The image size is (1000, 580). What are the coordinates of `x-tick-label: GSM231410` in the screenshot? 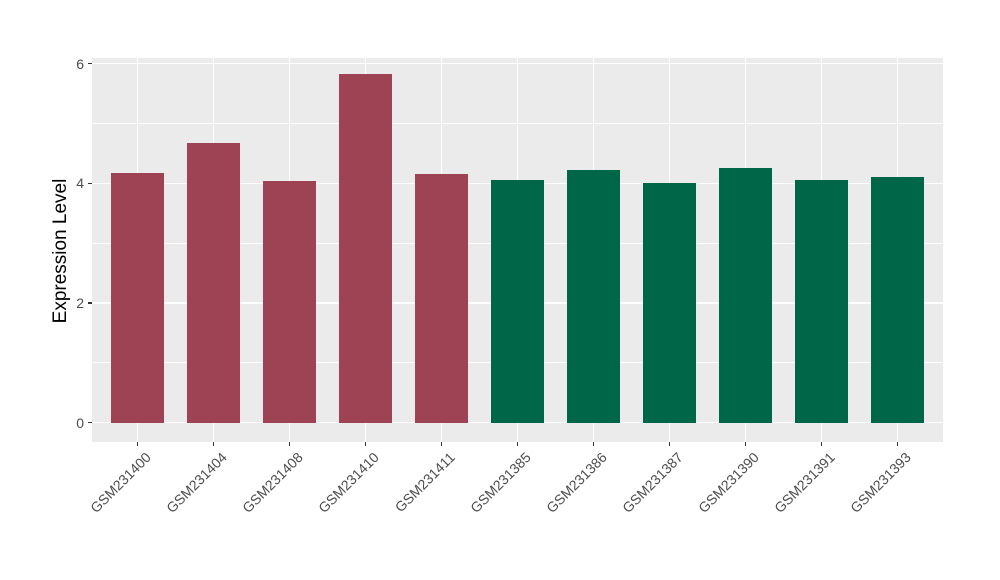 It's located at (348, 482).